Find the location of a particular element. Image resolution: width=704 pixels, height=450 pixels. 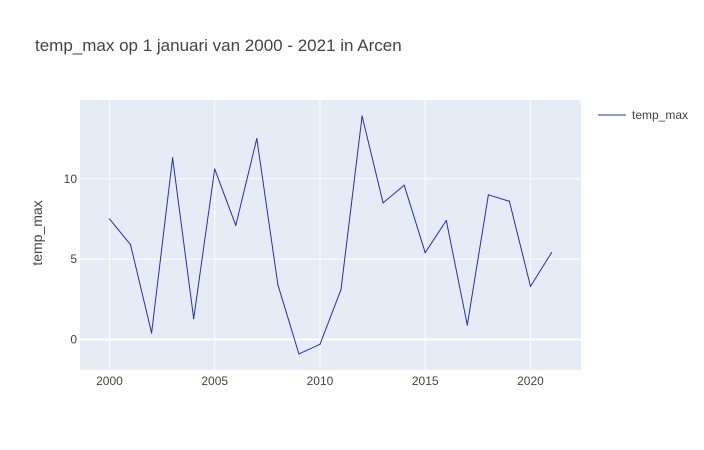

y-axis-ticks: 0 5 10 is located at coordinates (71, 259).